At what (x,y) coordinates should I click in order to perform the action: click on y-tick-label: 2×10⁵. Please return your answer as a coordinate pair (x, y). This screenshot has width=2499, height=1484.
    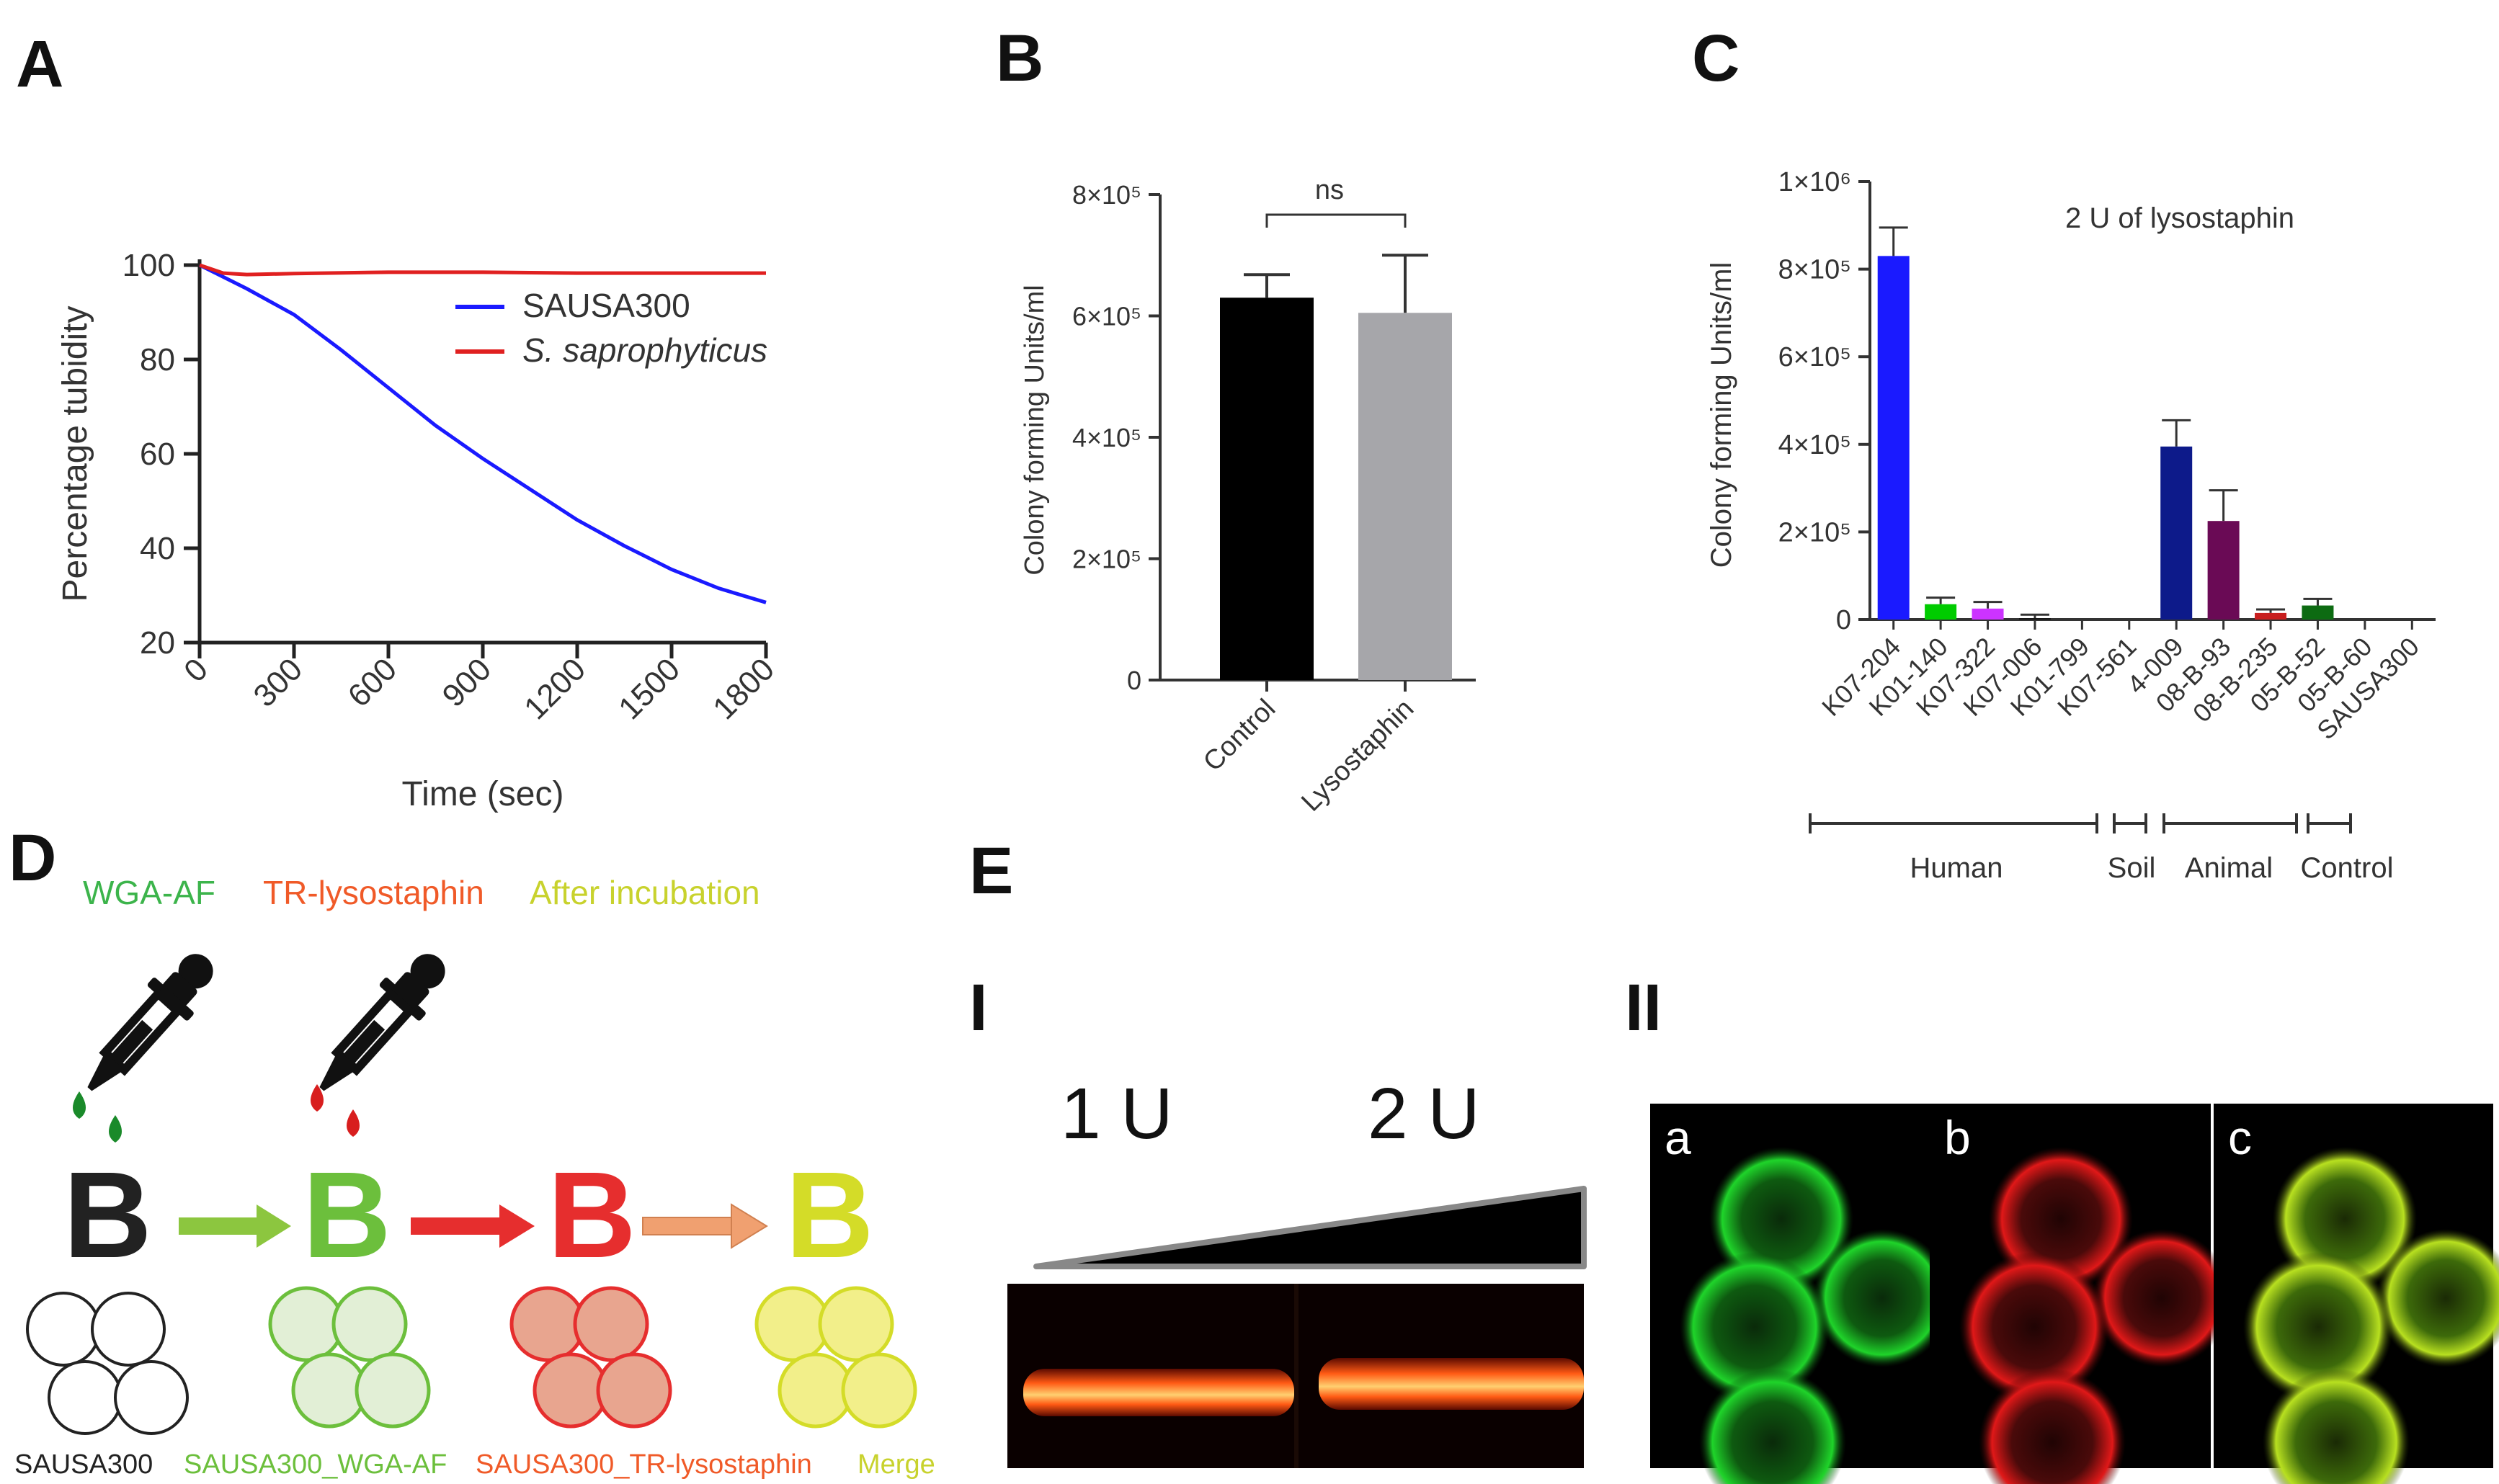
    Looking at the image, I should click on (1106, 559).